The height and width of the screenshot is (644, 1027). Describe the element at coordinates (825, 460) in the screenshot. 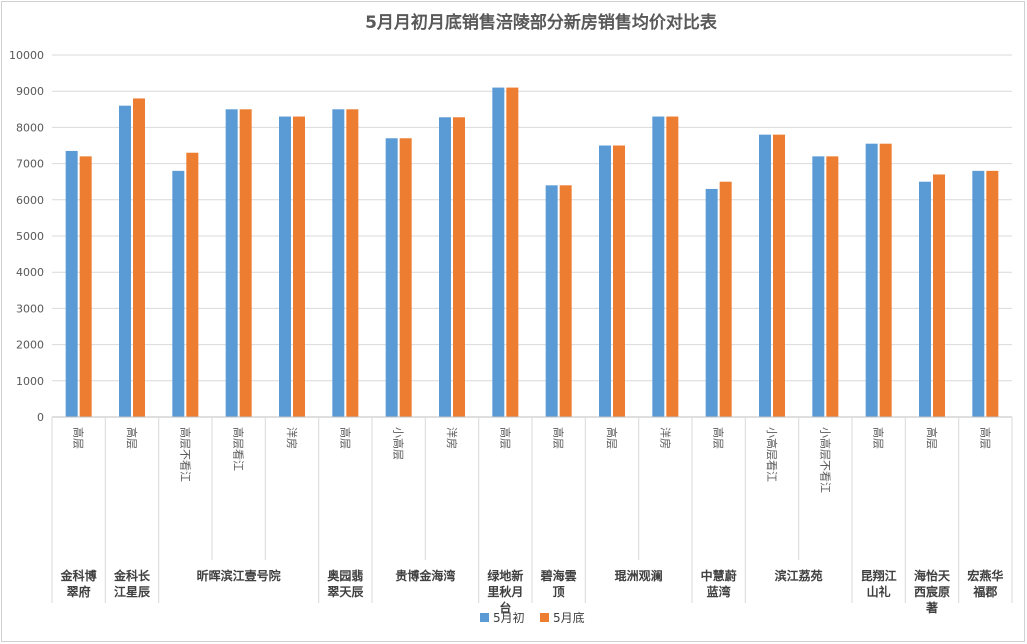

I see `category-label: 小高层不看江` at that location.